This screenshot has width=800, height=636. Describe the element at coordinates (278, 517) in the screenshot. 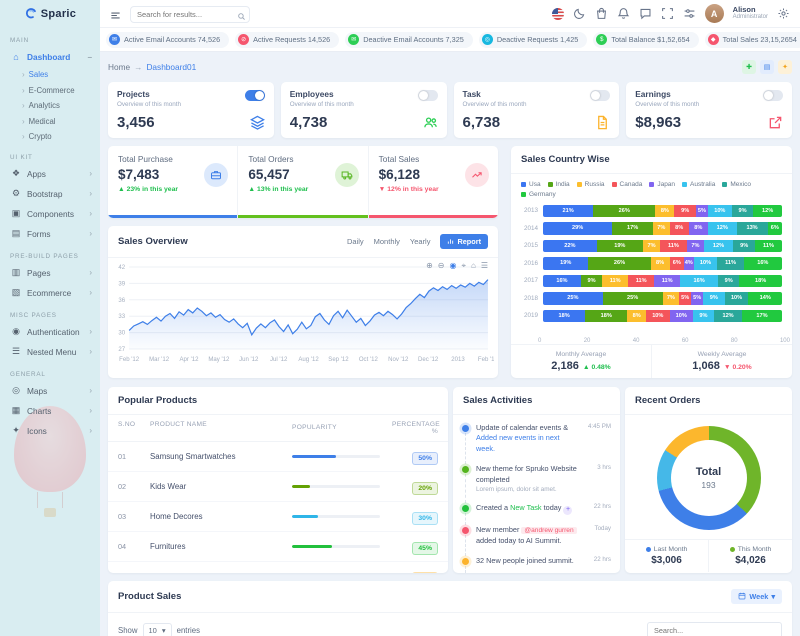

I see `product-row: 03 Home Decores 30%` at that location.